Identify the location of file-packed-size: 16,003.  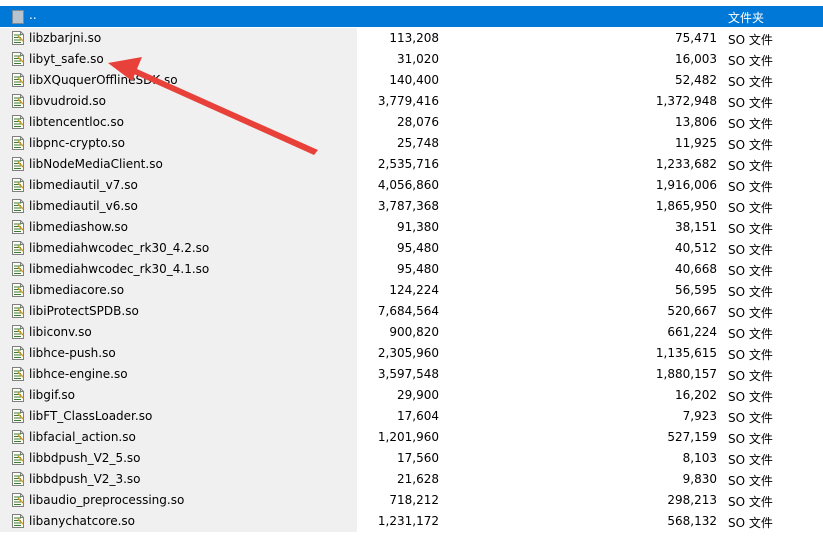
(696, 59).